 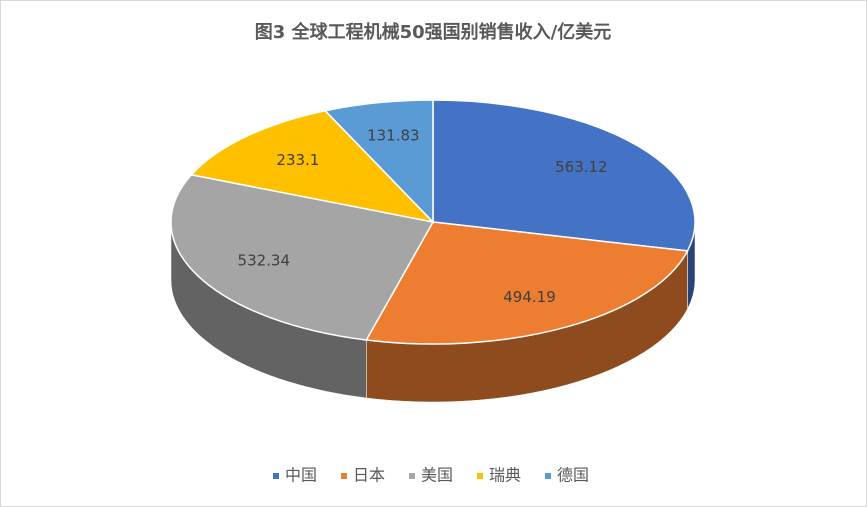 What do you see at coordinates (301, 475) in the screenshot?
I see `legend-label: 中国` at bounding box center [301, 475].